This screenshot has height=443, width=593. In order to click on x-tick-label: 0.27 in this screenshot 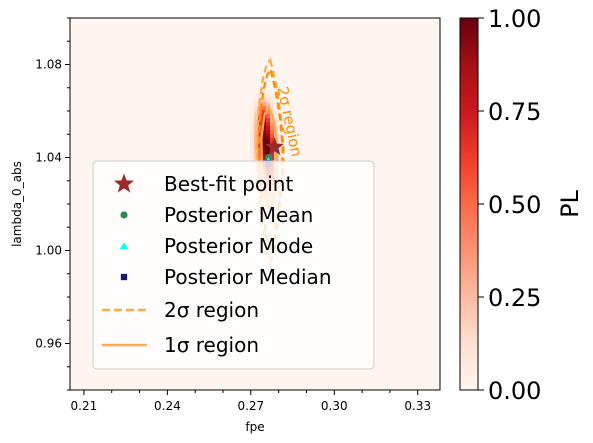, I will do `click(250, 406)`.